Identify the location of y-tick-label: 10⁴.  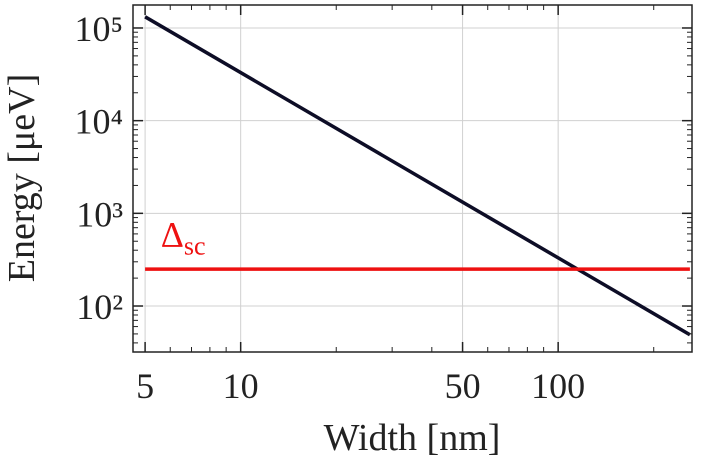
(98, 122).